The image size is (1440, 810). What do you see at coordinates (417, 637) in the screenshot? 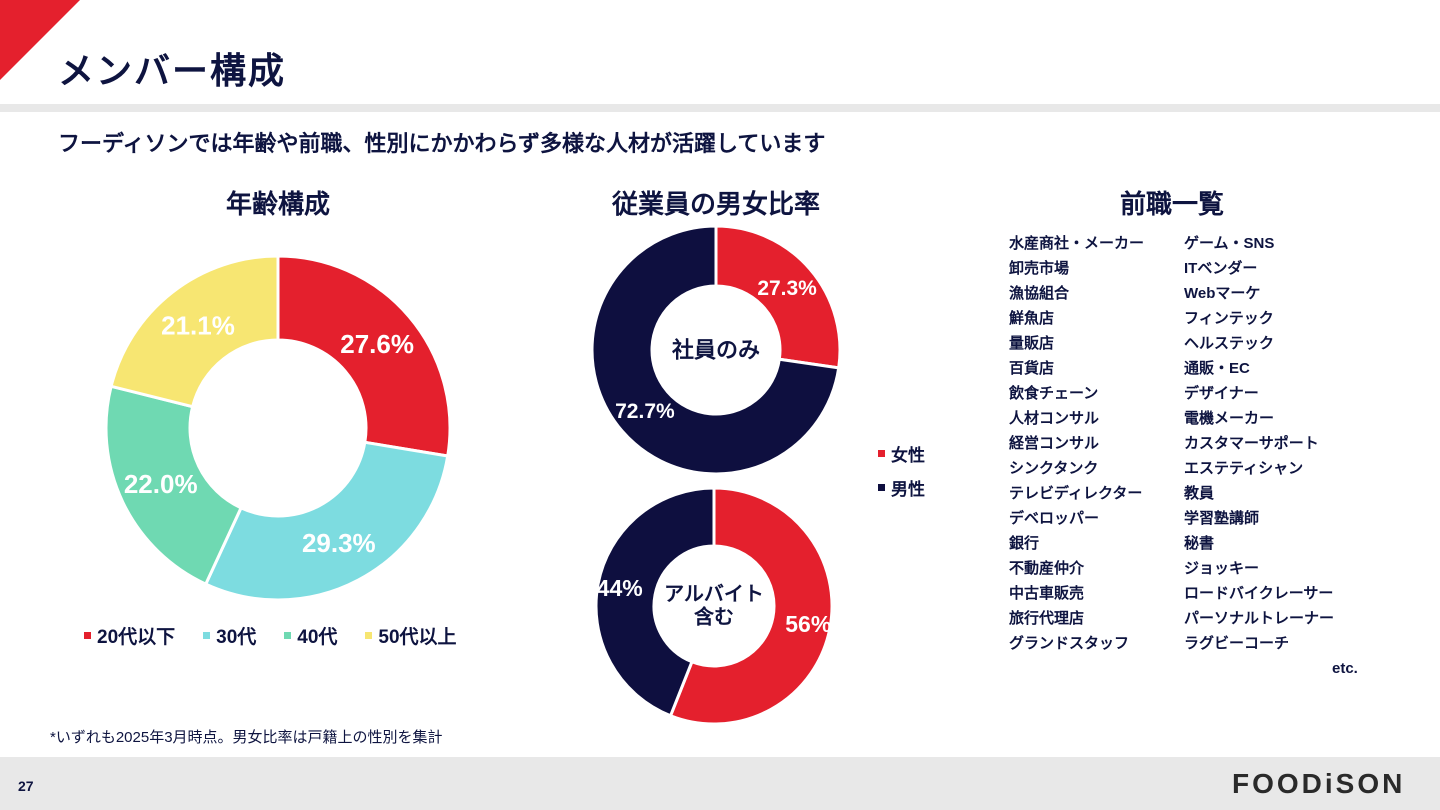
I see `legend-label: 50代以上` at bounding box center [417, 637].